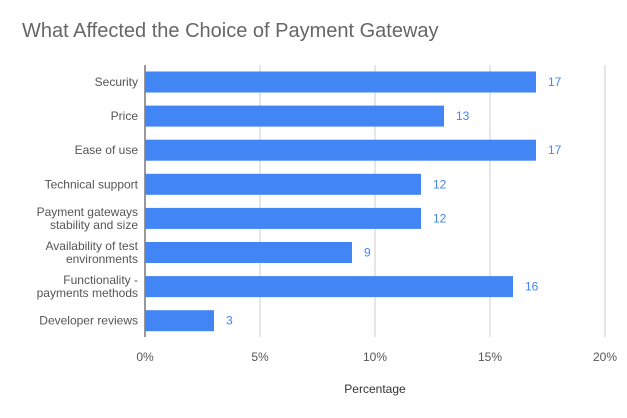 The height and width of the screenshot is (418, 627). I want to click on data-label: 9, so click(367, 253).